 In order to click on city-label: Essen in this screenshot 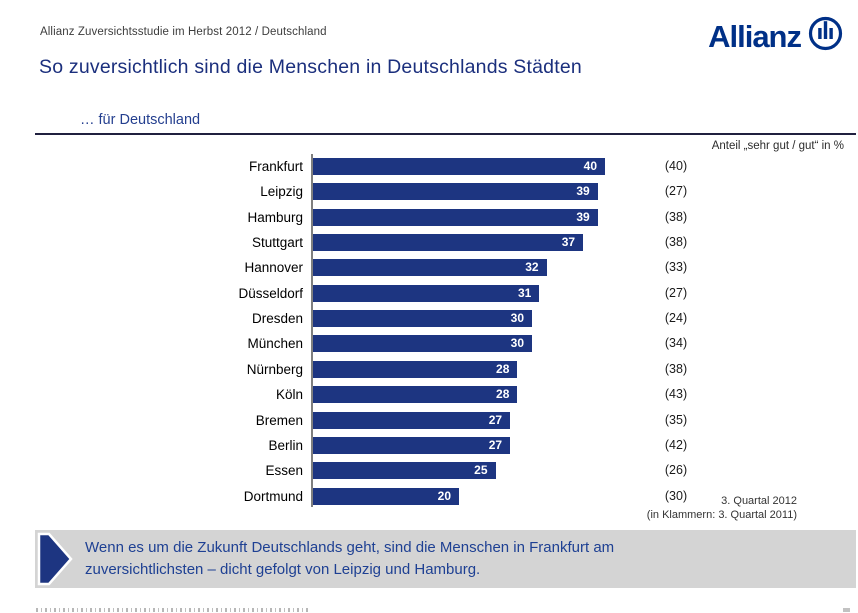, I will do `click(284, 471)`.